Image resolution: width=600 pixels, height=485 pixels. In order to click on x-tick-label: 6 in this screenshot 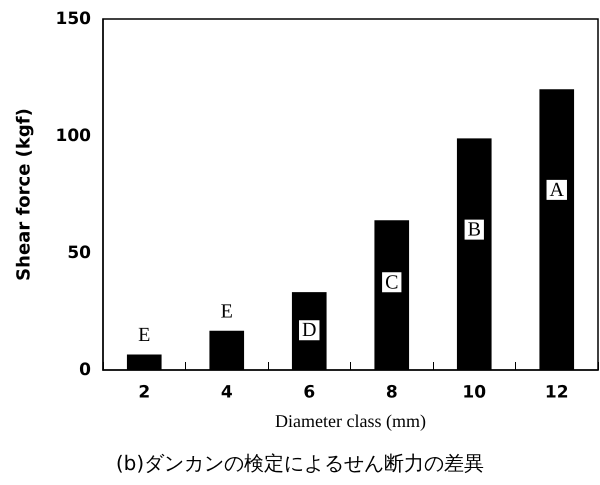, I will do `click(309, 392)`.